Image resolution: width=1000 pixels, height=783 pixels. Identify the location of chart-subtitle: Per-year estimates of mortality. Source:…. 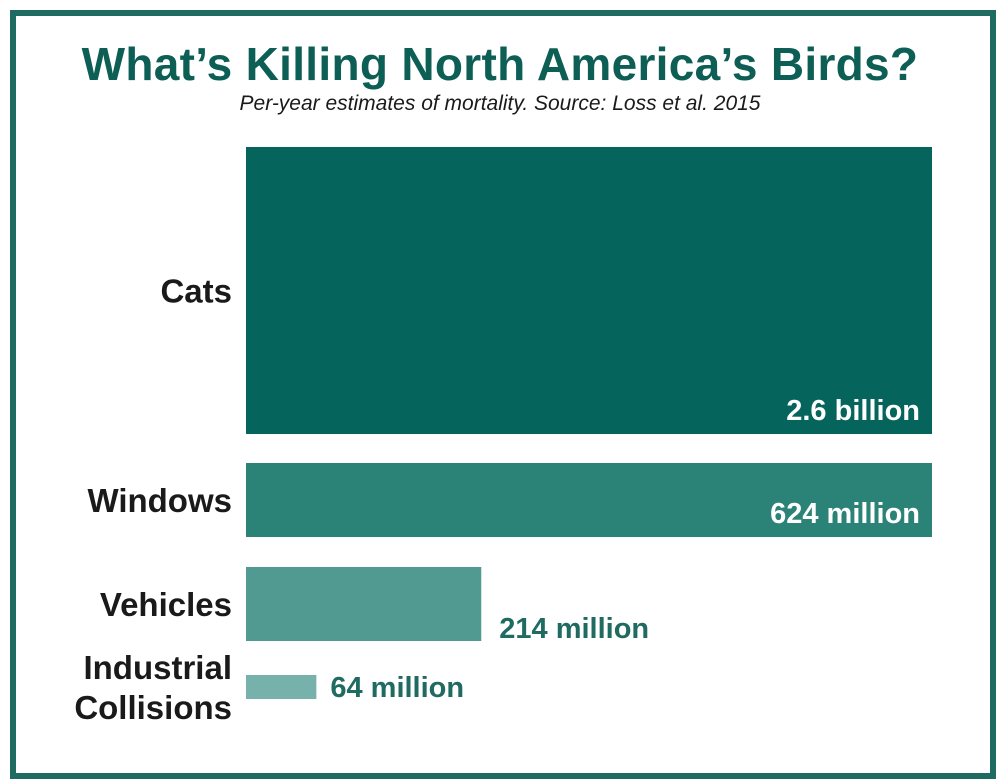
(500, 103).